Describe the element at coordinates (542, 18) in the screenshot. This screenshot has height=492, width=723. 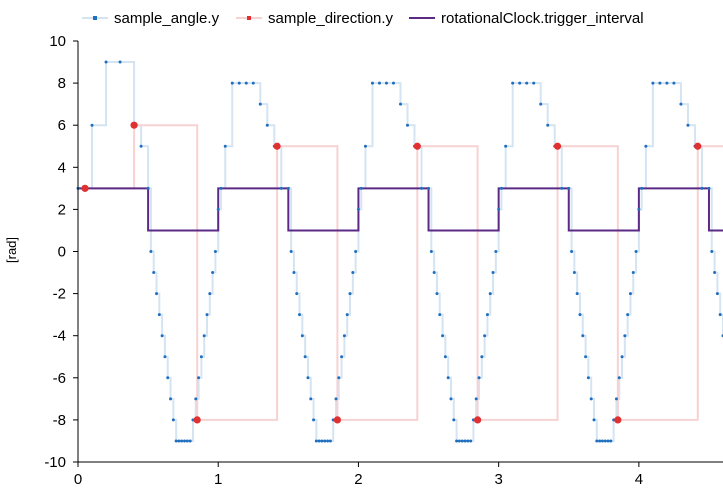
I see `legend-label: rotationalClock.trigger_interval` at that location.